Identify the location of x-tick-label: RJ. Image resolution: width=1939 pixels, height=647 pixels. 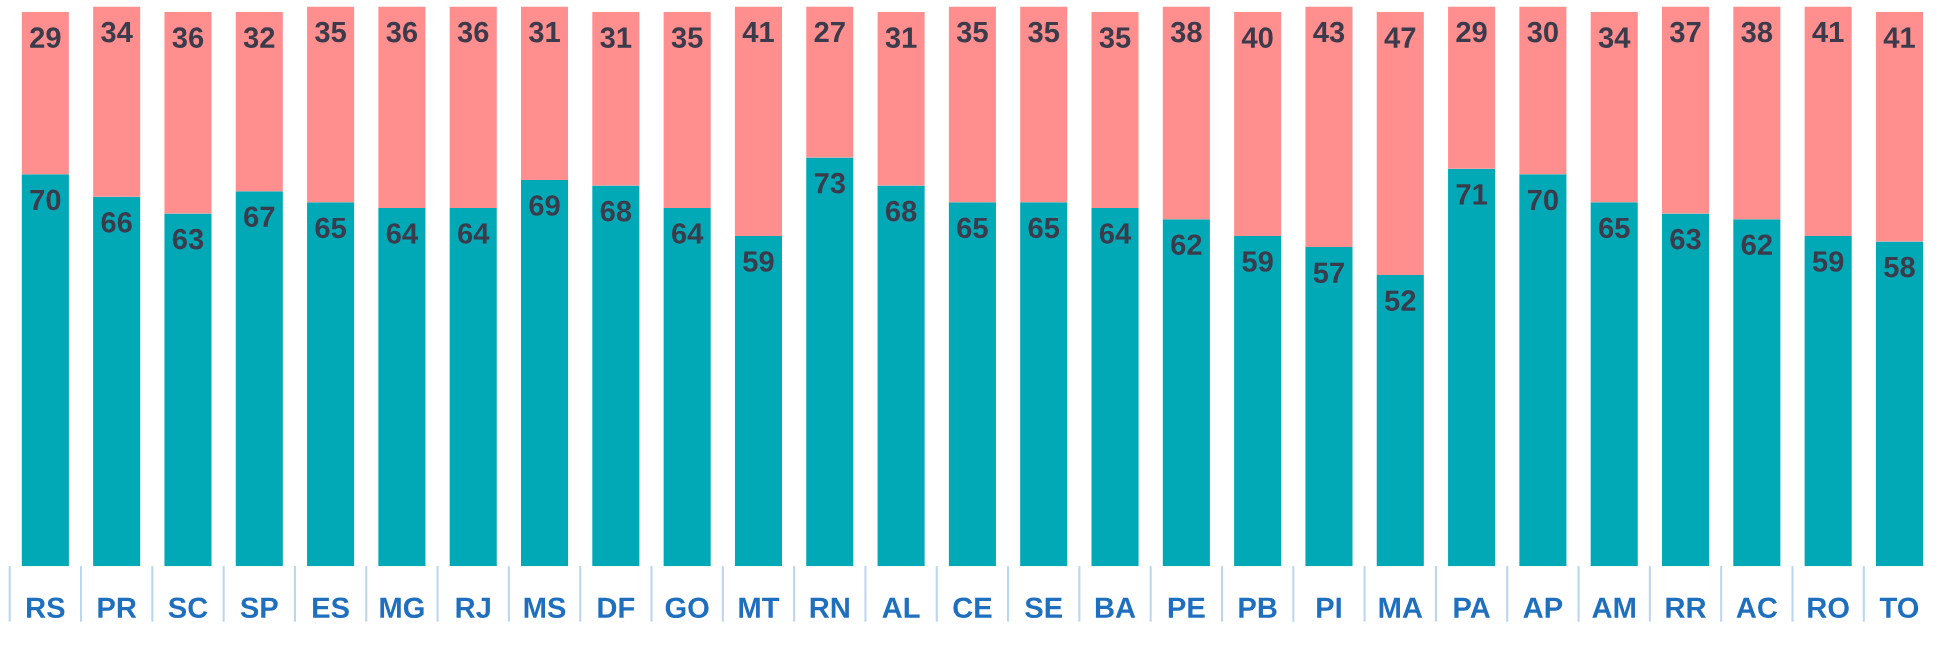
(473, 608).